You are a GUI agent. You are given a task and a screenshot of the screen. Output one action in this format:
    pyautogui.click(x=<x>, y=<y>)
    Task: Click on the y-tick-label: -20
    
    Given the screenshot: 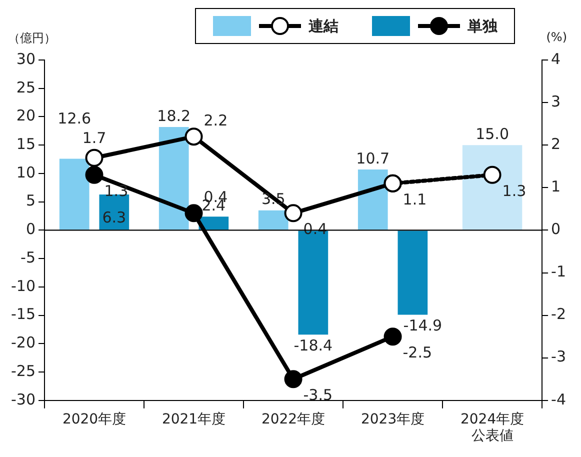 What is the action you would take?
    pyautogui.click(x=23, y=343)
    